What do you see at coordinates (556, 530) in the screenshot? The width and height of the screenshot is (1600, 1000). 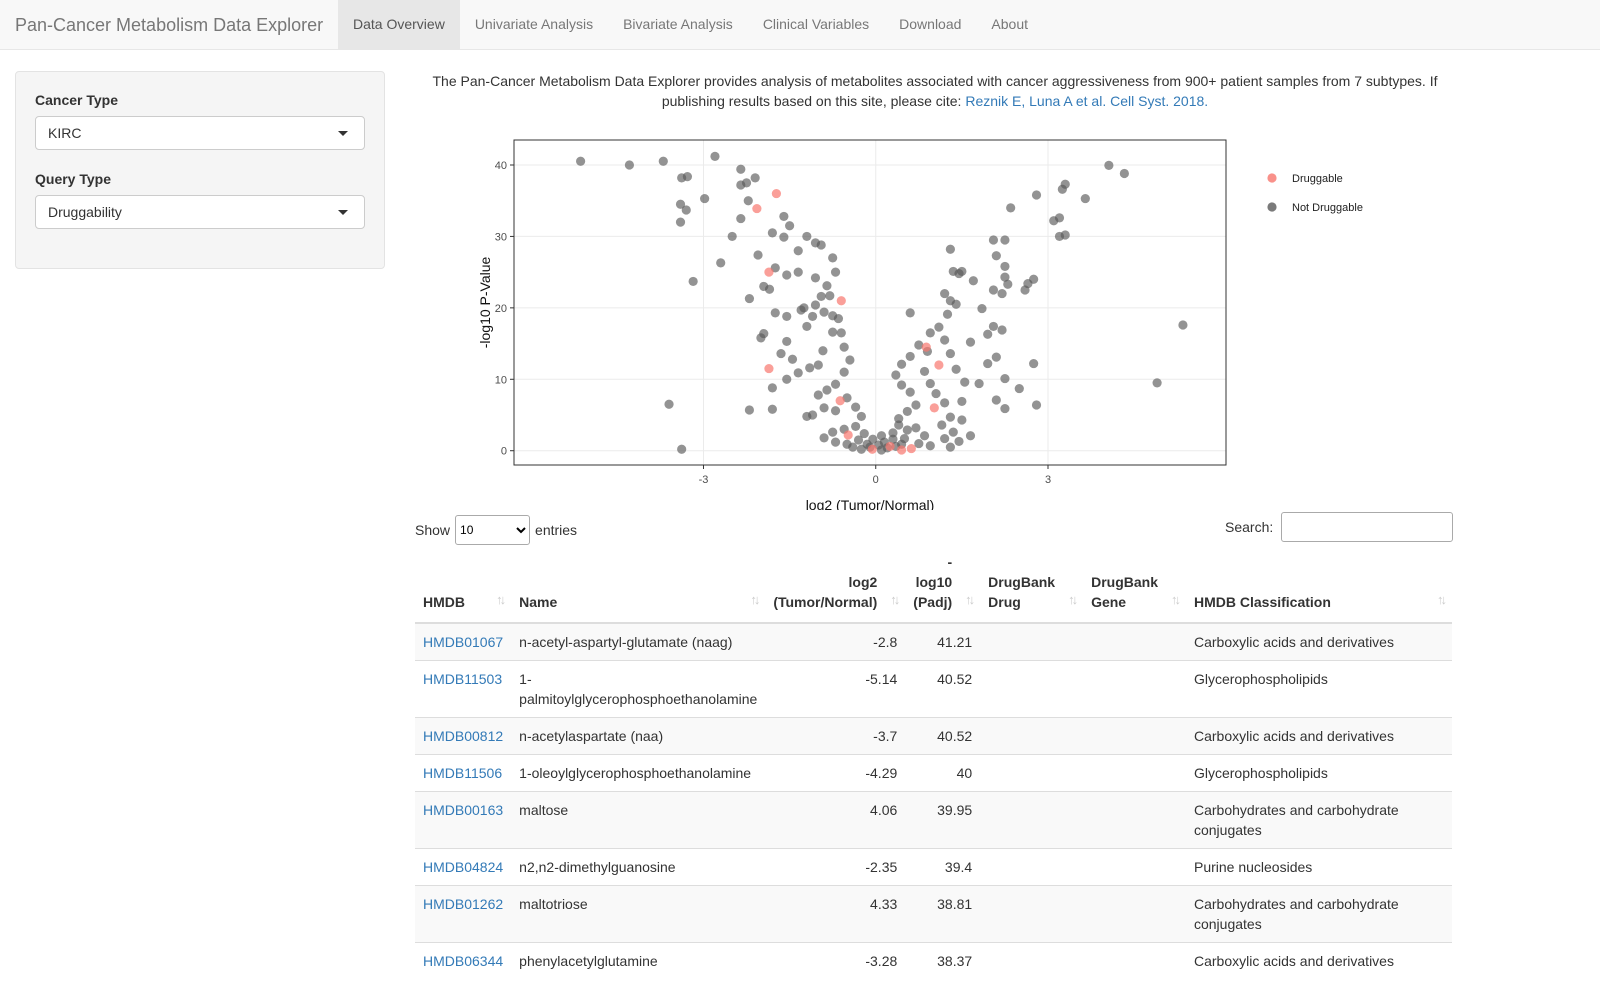 I see `entries-label: entries` at bounding box center [556, 530].